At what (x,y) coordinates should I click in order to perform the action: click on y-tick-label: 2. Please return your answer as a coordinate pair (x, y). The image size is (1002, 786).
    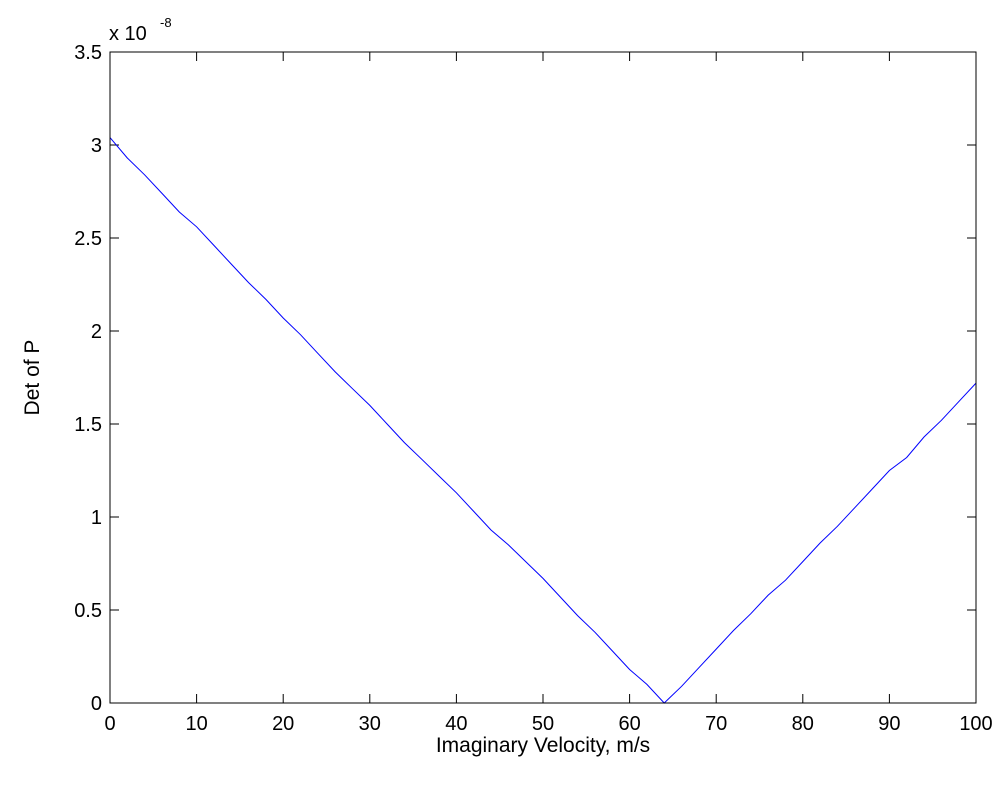
    Looking at the image, I should click on (96, 332).